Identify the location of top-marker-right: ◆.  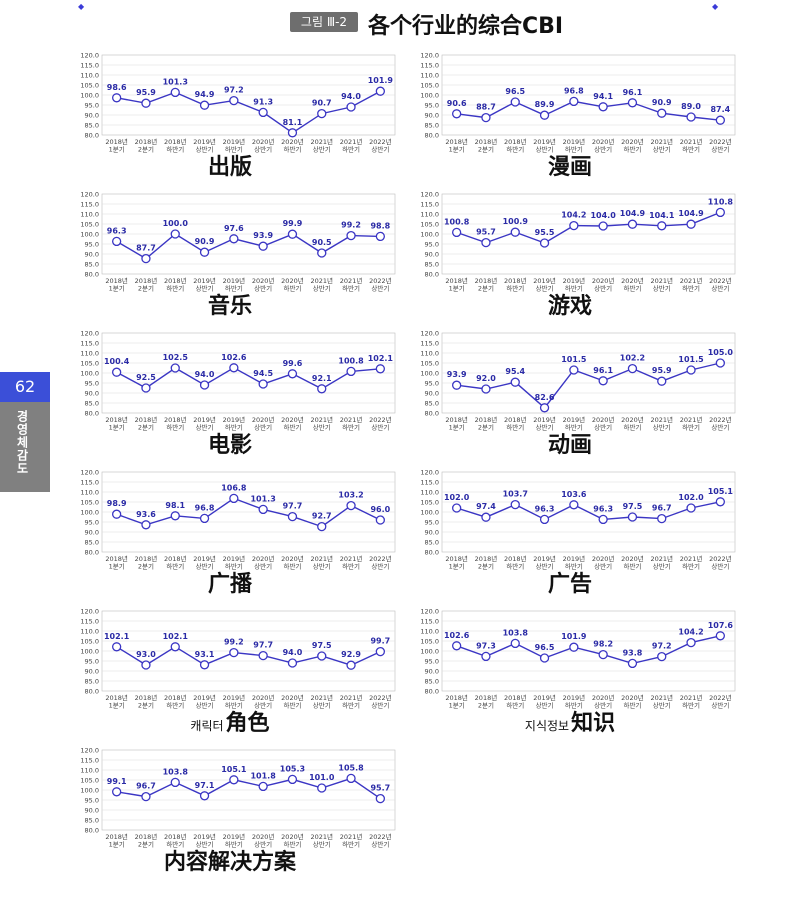
(715, 6).